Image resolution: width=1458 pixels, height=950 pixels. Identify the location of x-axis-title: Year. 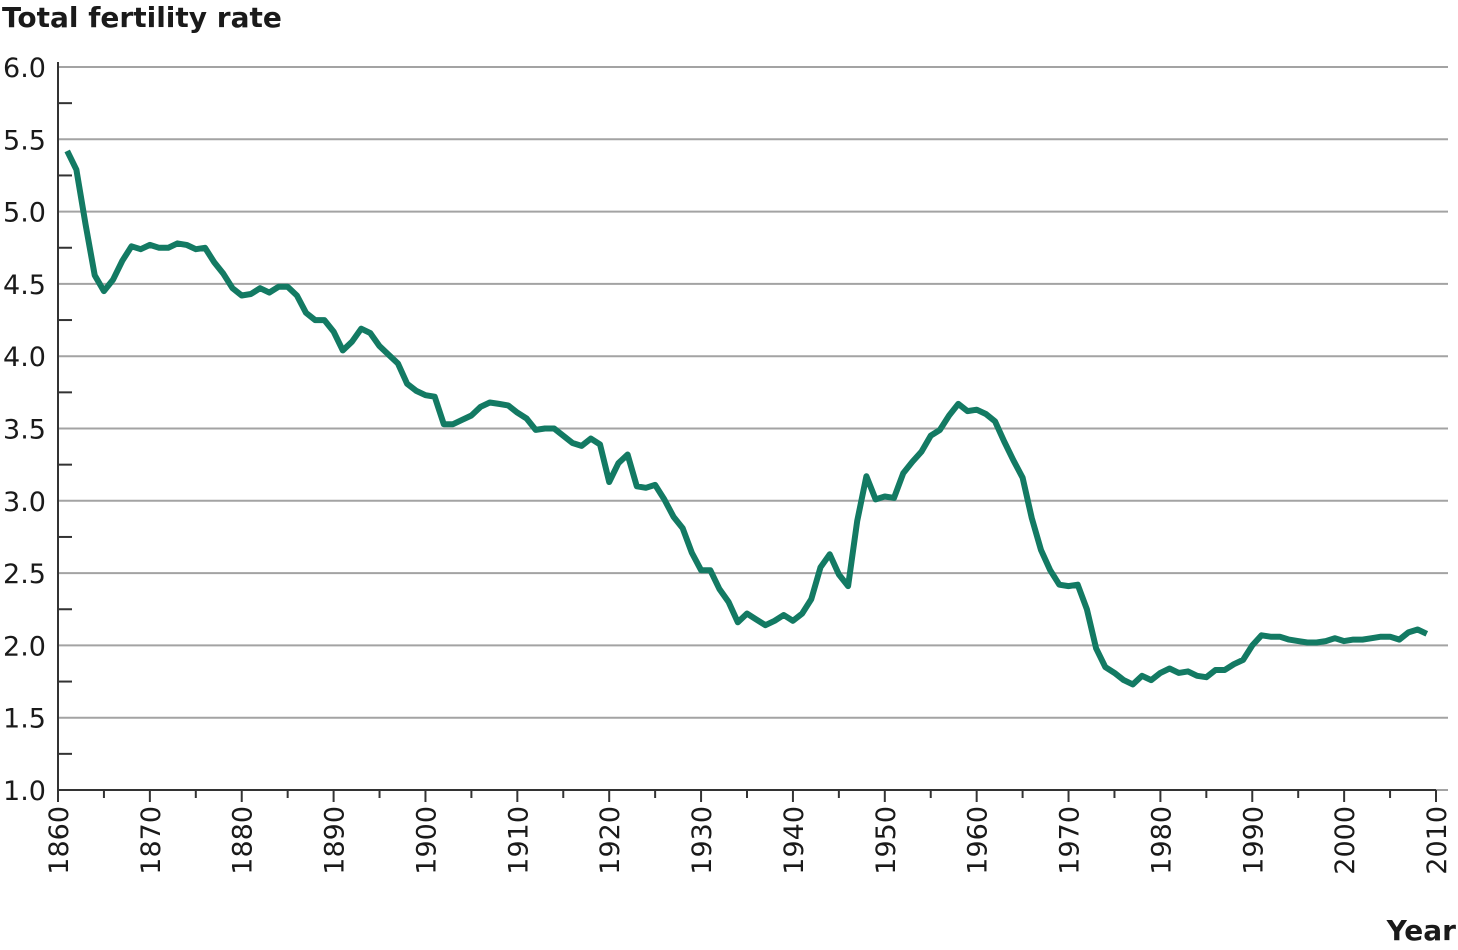
(1421, 930).